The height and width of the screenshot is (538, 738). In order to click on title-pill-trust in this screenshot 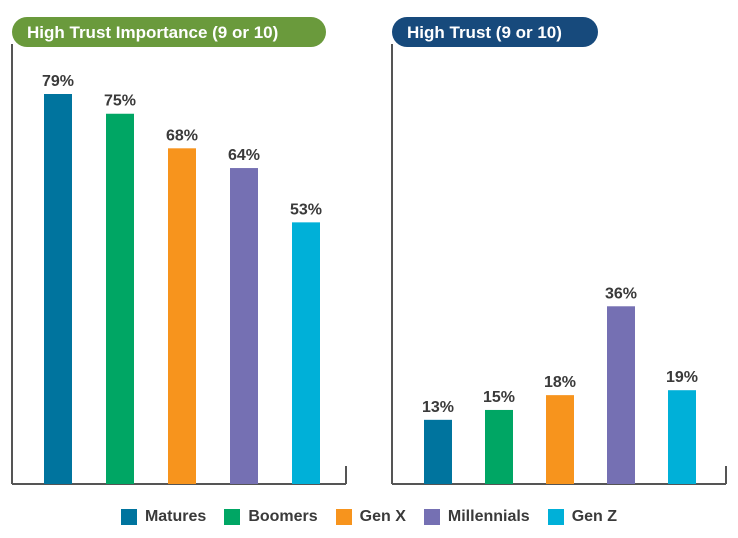, I will do `click(495, 32)`.